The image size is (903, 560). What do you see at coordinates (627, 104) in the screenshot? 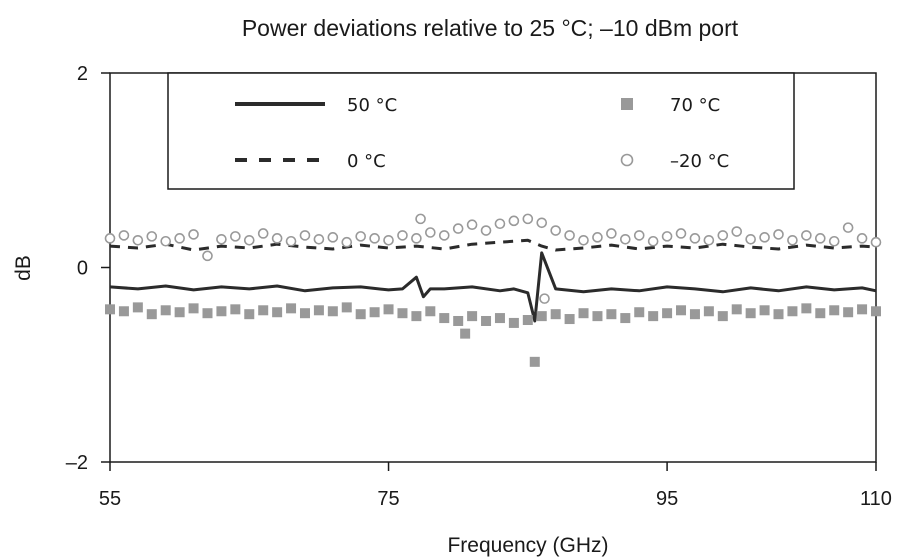
I see `legend-swatch-70c` at bounding box center [627, 104].